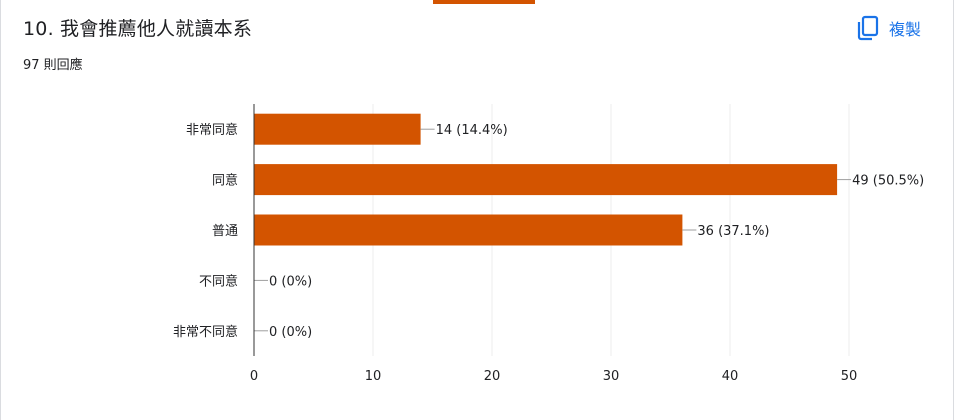  I want to click on x-tick-label-40: 40, so click(730, 376).